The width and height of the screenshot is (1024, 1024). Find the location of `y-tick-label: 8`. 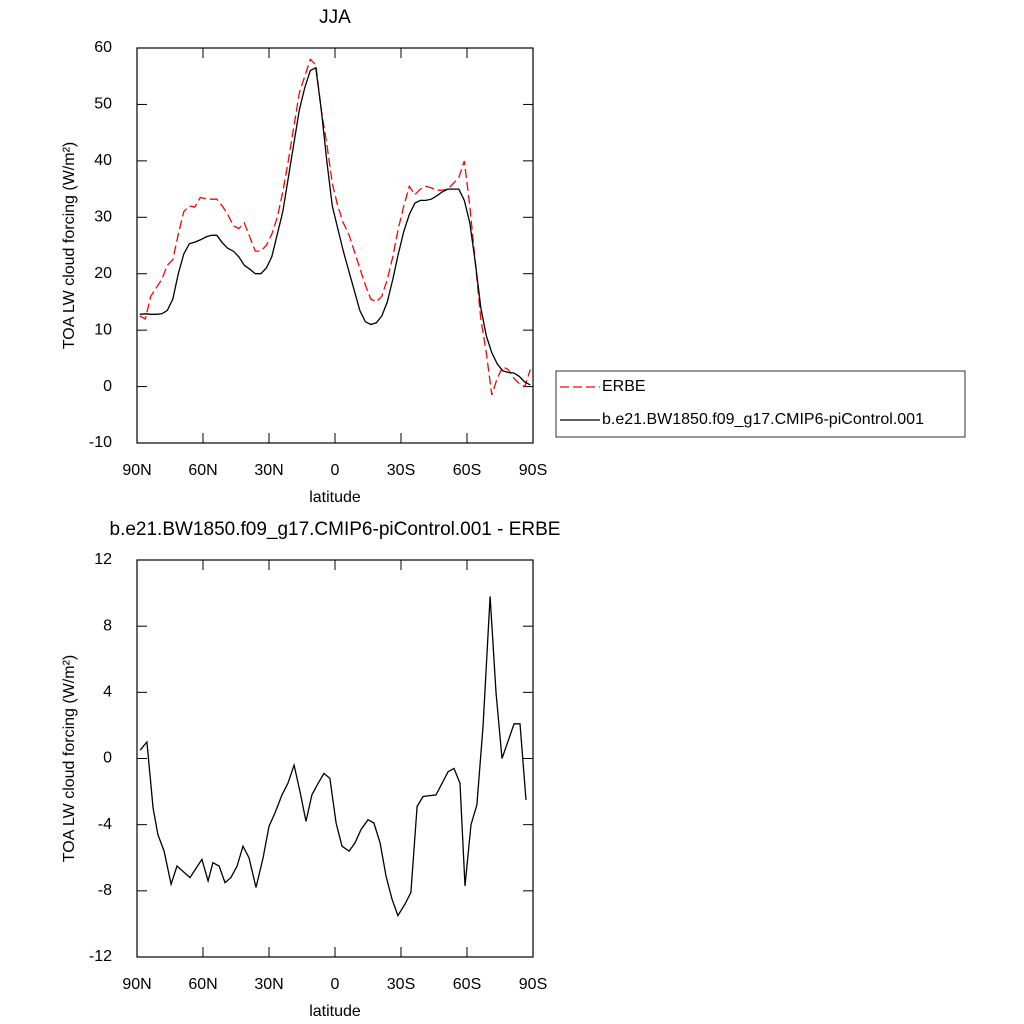

y-tick-label: 8 is located at coordinates (107, 625).